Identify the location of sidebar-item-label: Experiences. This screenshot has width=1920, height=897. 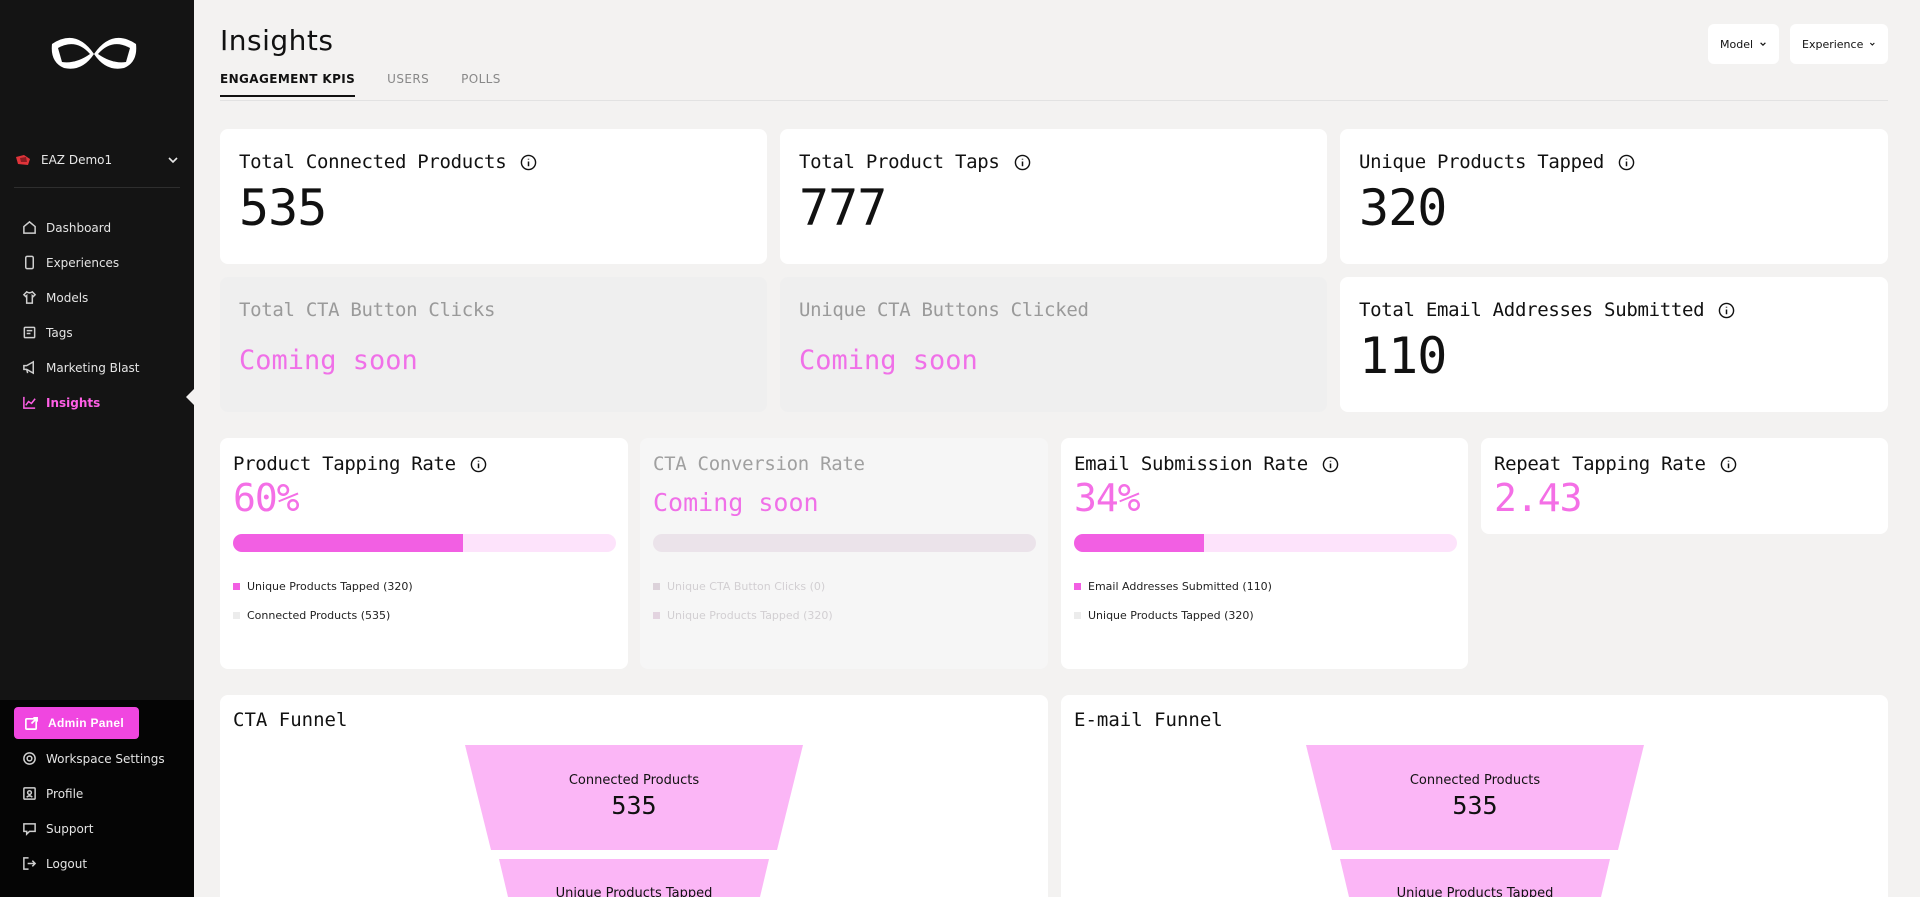
(83, 262).